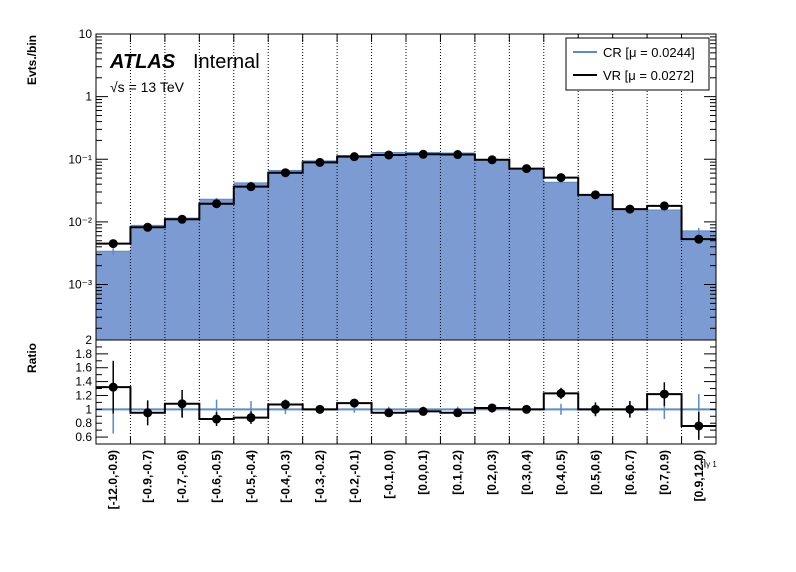  I want to click on x-category-label: [-0.4,-0.3), so click(285, 476).